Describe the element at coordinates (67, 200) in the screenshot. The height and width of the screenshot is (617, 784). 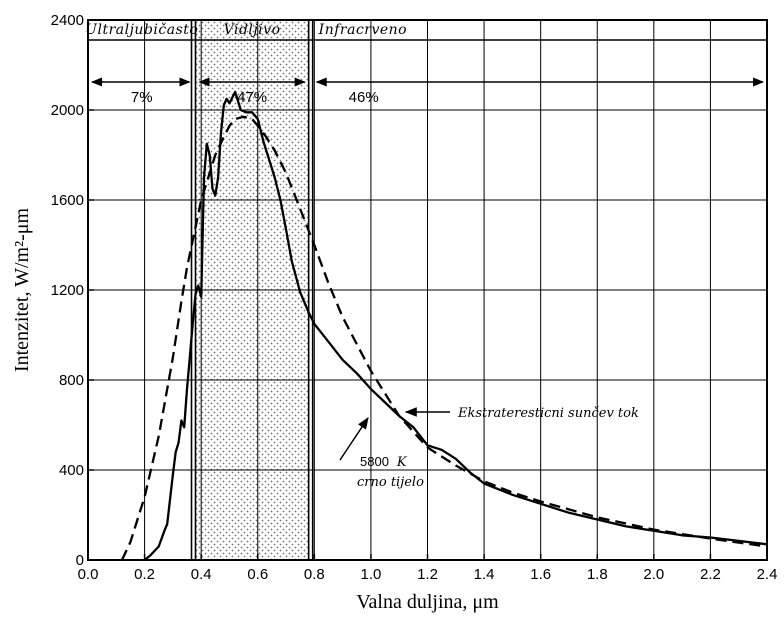
I see `y-tick-label: 1600` at that location.